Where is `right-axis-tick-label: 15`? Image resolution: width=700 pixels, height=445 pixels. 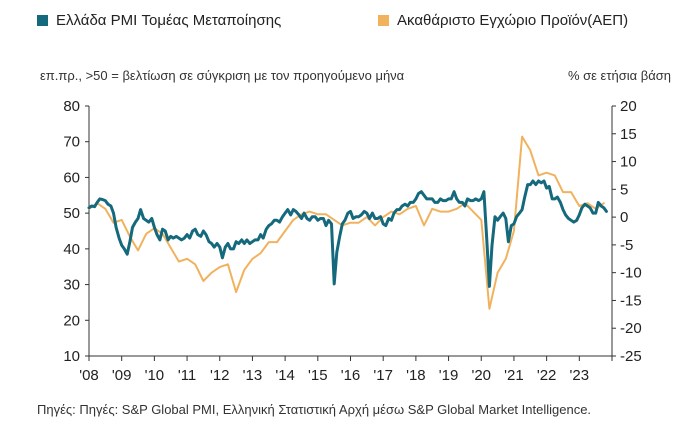 right-axis-tick-label: 15 is located at coordinates (628, 134).